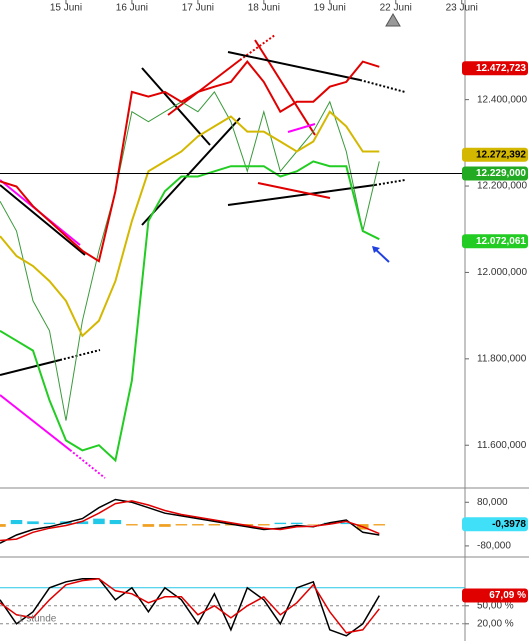 The height and width of the screenshot is (641, 529). Describe the element at coordinates (502, 445) in the screenshot. I see `y-tick-label: 11.600,000` at that location.